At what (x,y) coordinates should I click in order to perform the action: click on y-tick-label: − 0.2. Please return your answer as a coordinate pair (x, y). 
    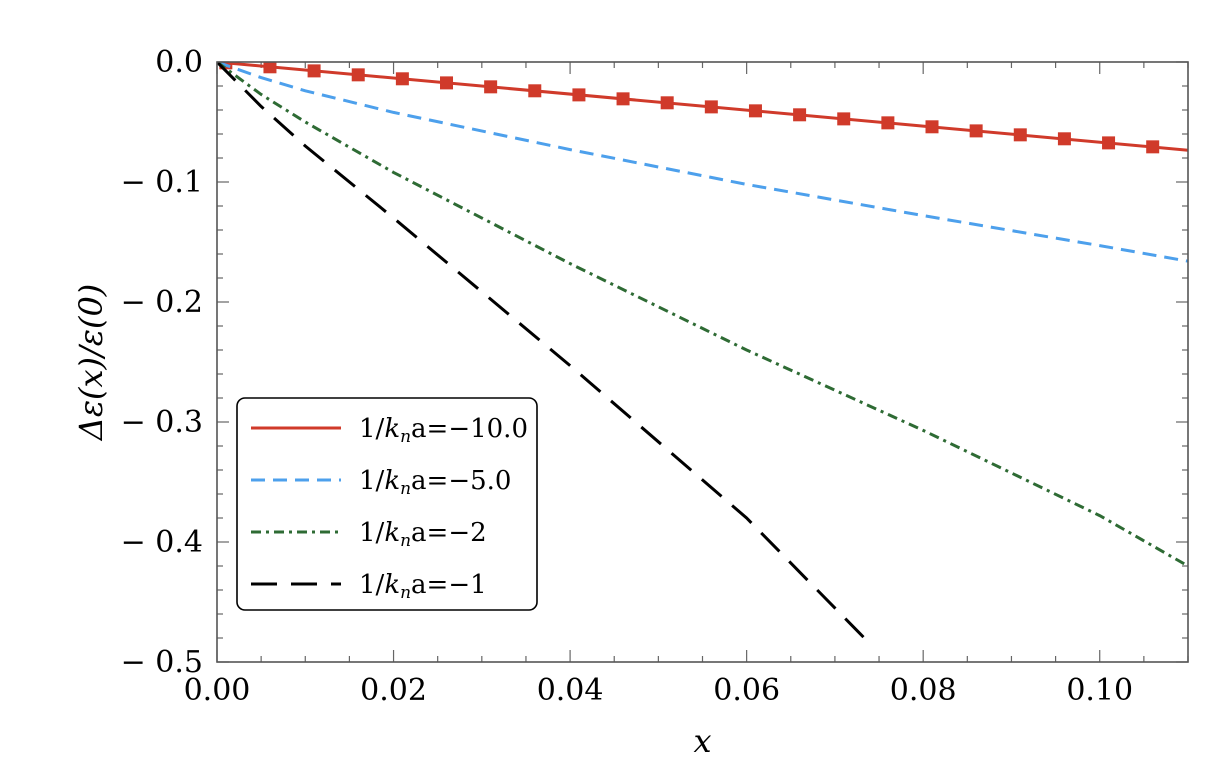
    Looking at the image, I should click on (162, 302).